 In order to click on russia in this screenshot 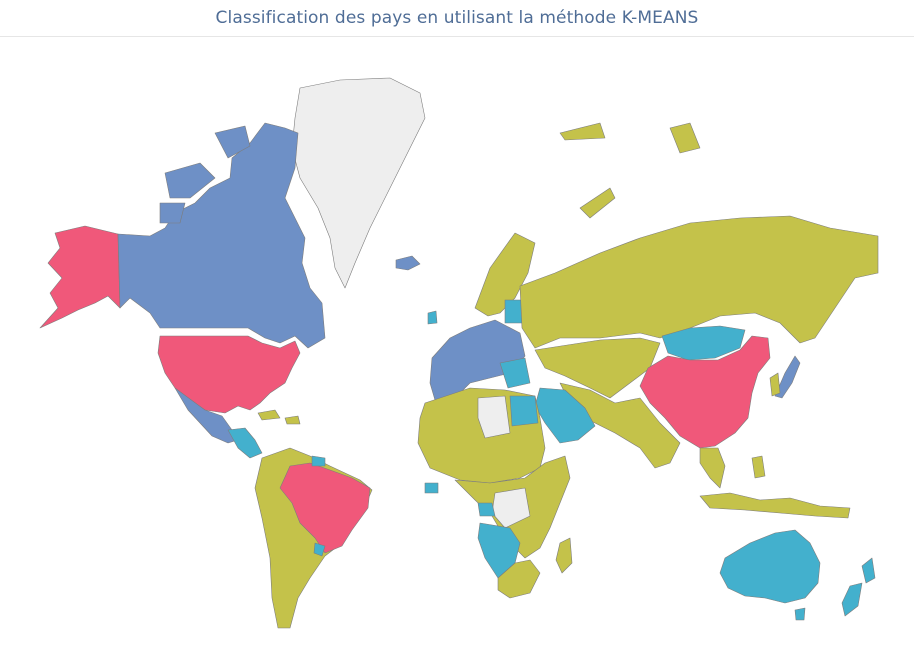, I will do `click(699, 282)`.